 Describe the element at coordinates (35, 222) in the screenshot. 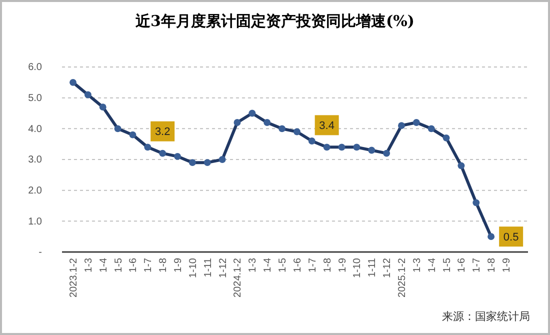

I see `y-tick-label: 1.0` at that location.